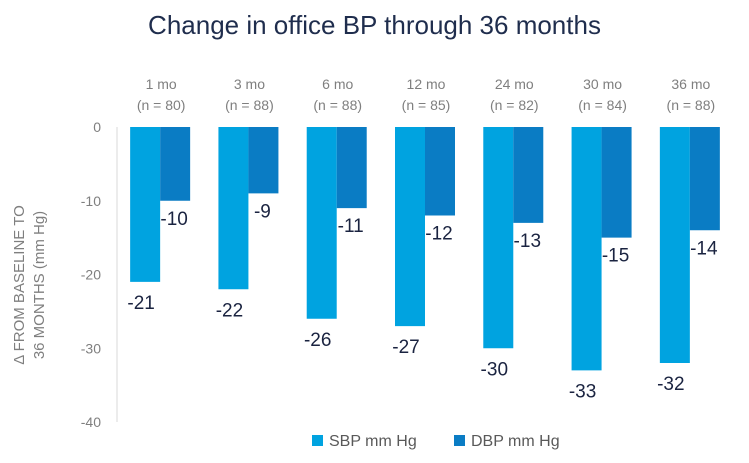 The image size is (749, 463). Describe the element at coordinates (173, 219) in the screenshot. I see `data-label: -10` at that location.